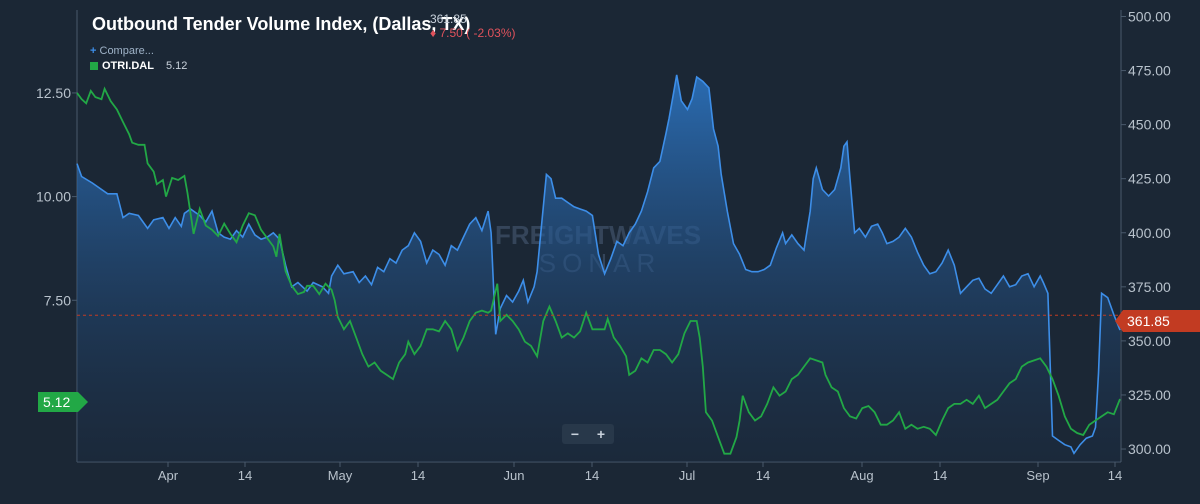 This screenshot has width=1200, height=504. I want to click on legend-series-value: 5.12, so click(176, 66).